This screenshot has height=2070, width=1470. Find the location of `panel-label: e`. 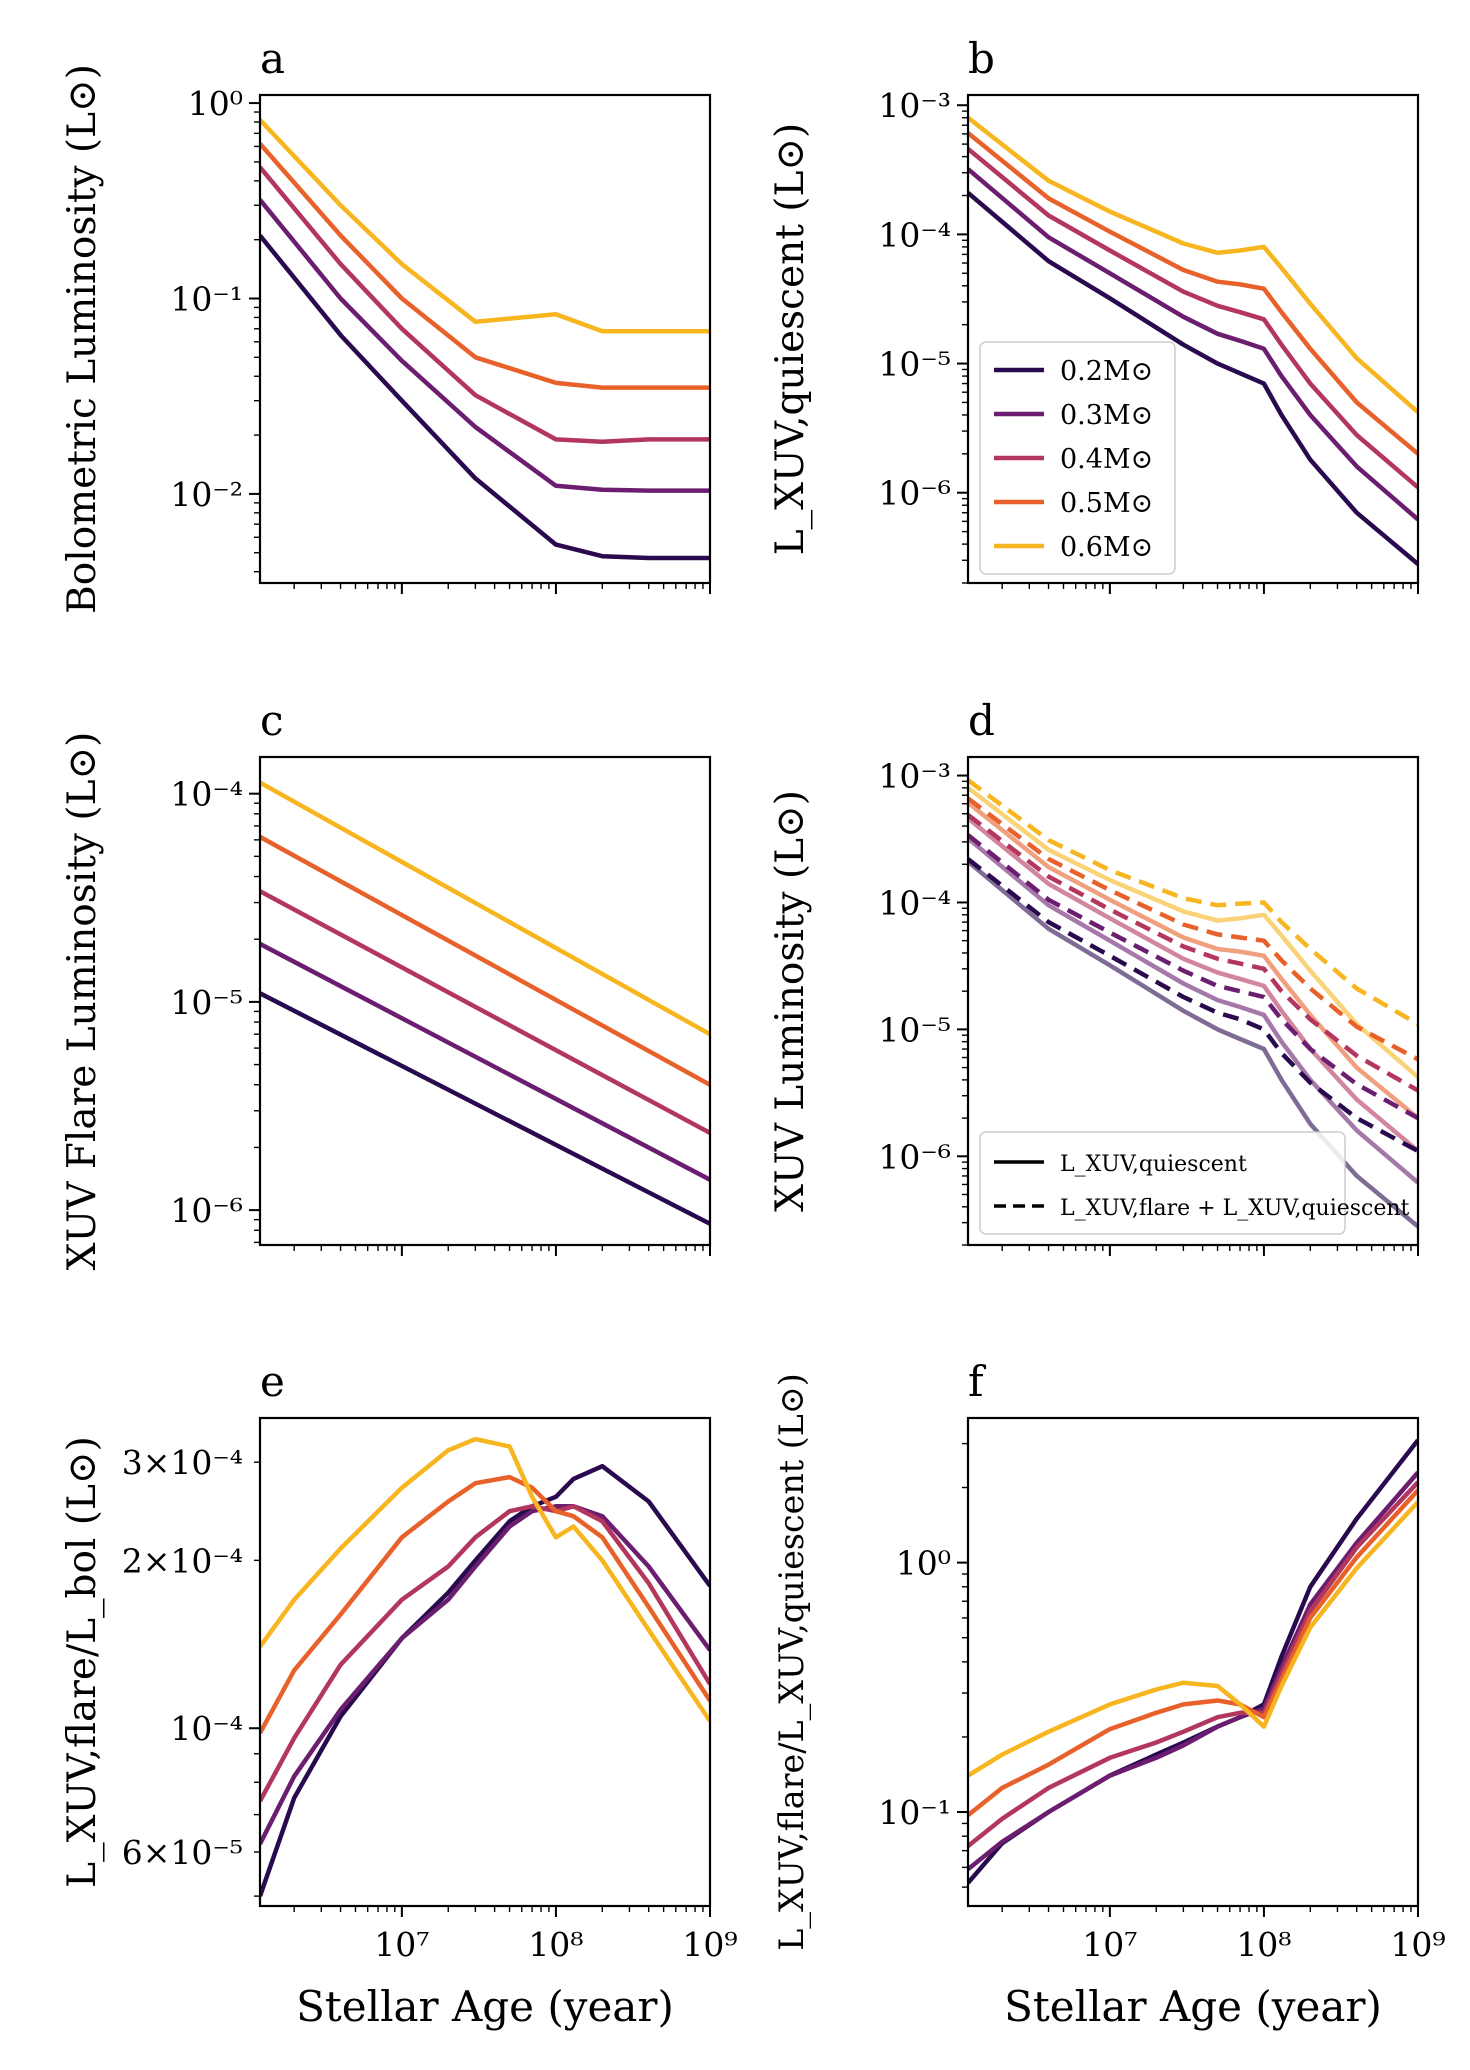

panel-label: e is located at coordinates (272, 1381).